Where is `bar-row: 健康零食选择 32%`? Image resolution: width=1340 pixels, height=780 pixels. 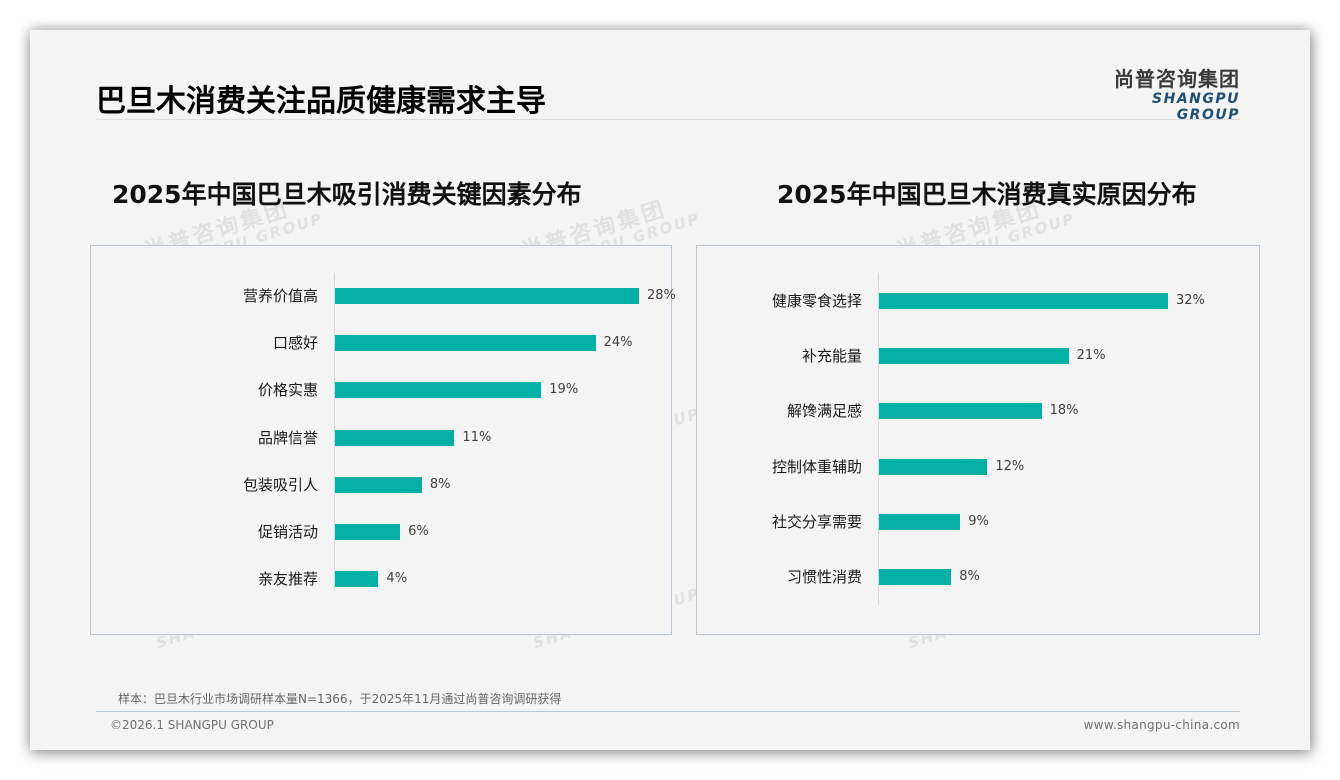 bar-row: 健康零食选择 32% is located at coordinates (978, 301).